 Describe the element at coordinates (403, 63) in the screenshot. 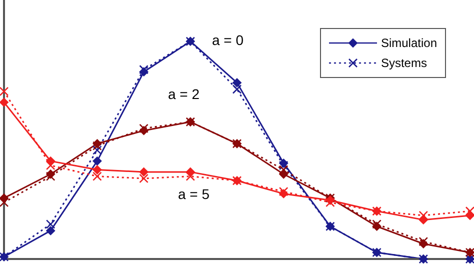

I see `legend-label: Systems` at that location.